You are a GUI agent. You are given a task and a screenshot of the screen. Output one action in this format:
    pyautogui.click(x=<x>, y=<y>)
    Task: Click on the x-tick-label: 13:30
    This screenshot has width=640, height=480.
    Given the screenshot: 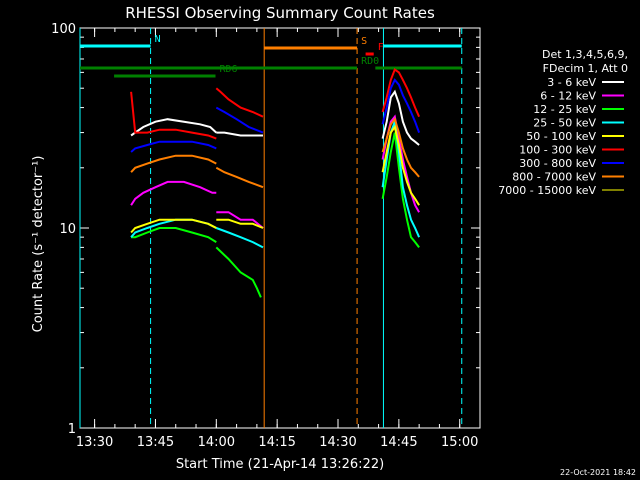 What is the action you would take?
    pyautogui.click(x=94, y=442)
    